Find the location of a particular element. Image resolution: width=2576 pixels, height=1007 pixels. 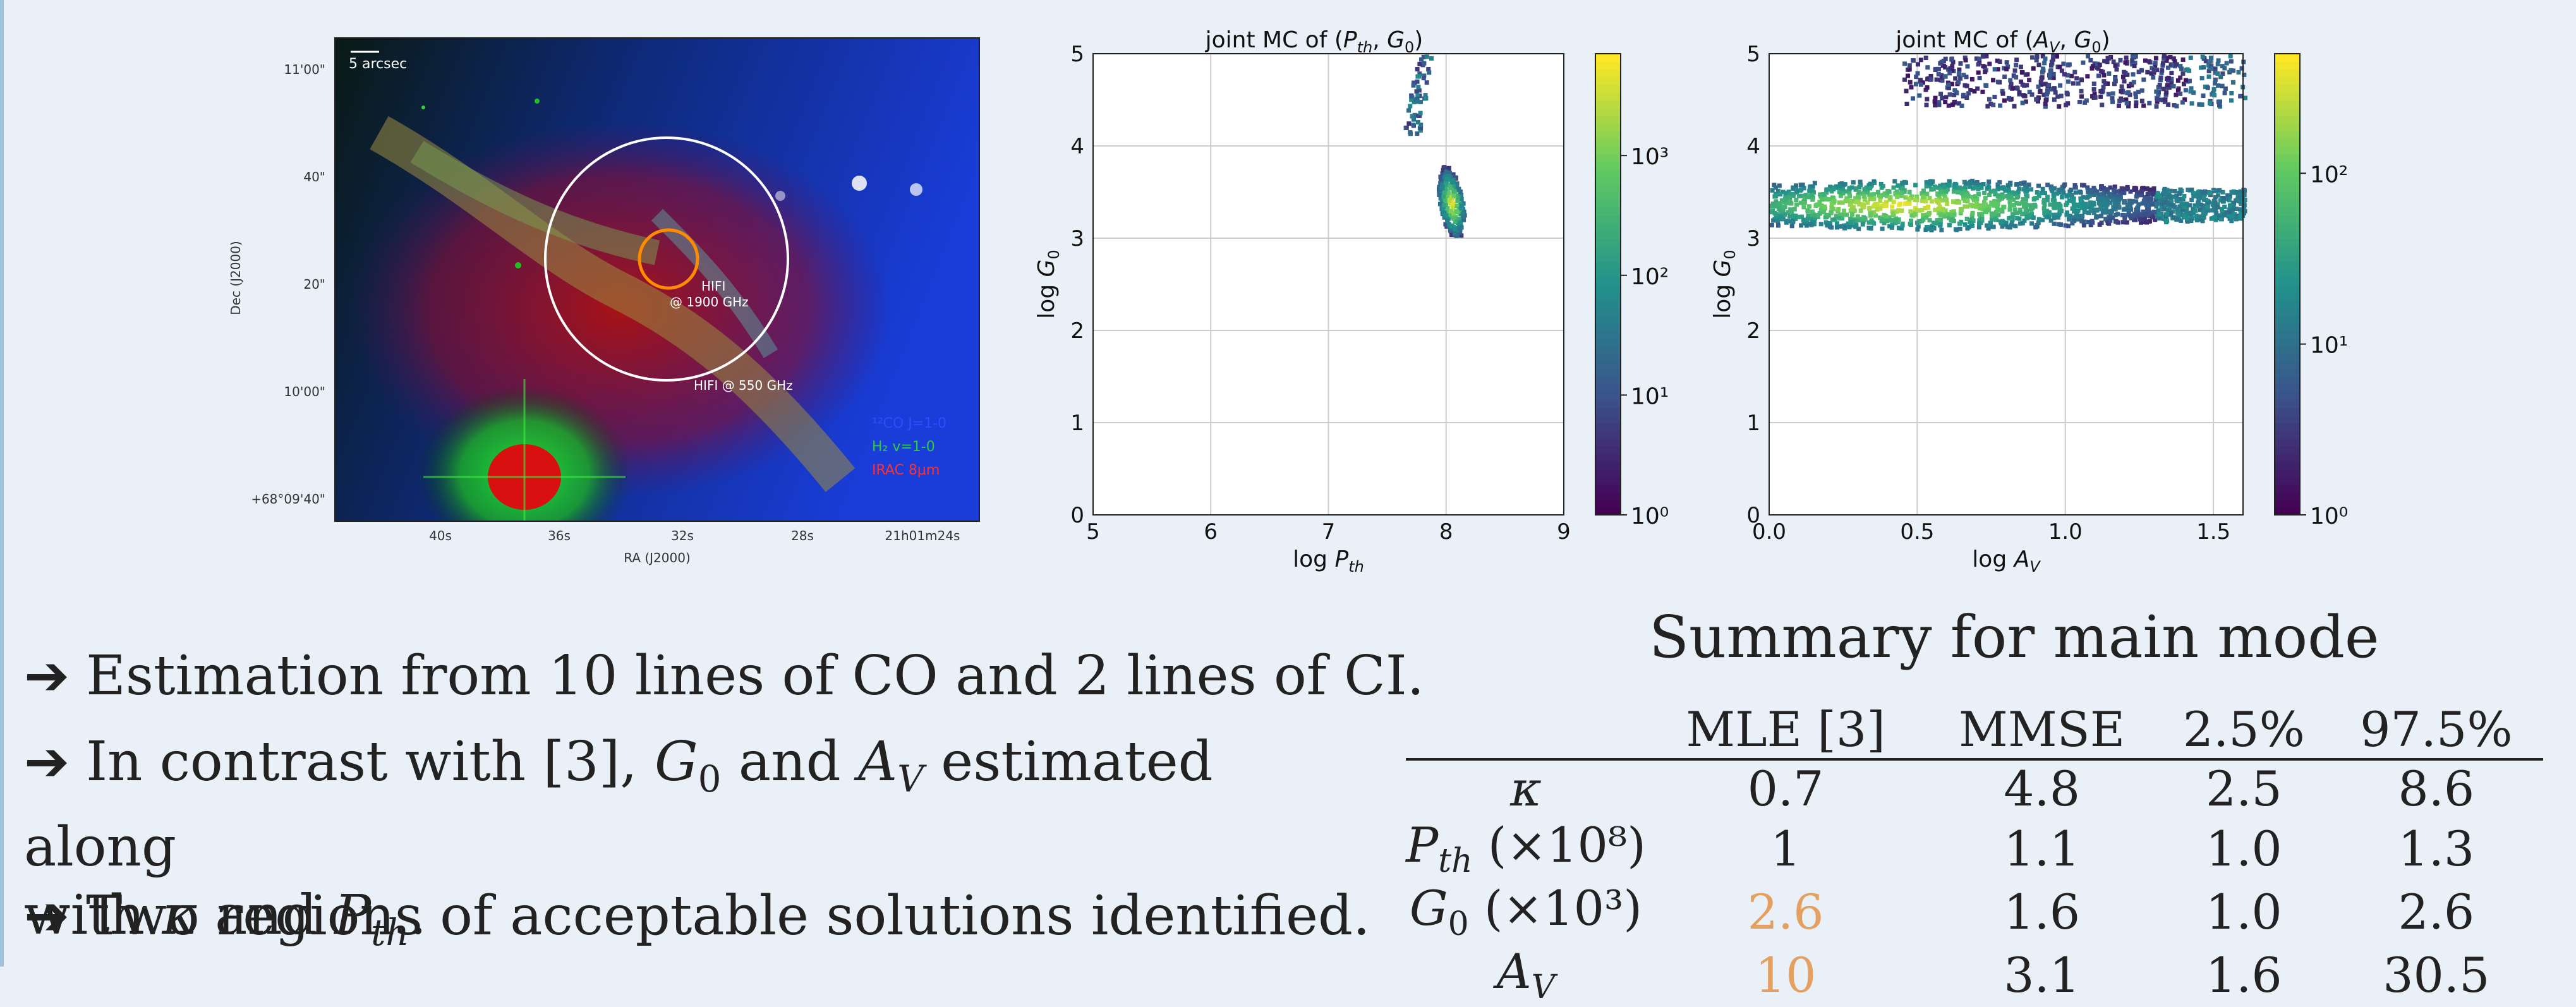

ra-tick: 32s is located at coordinates (682, 535).